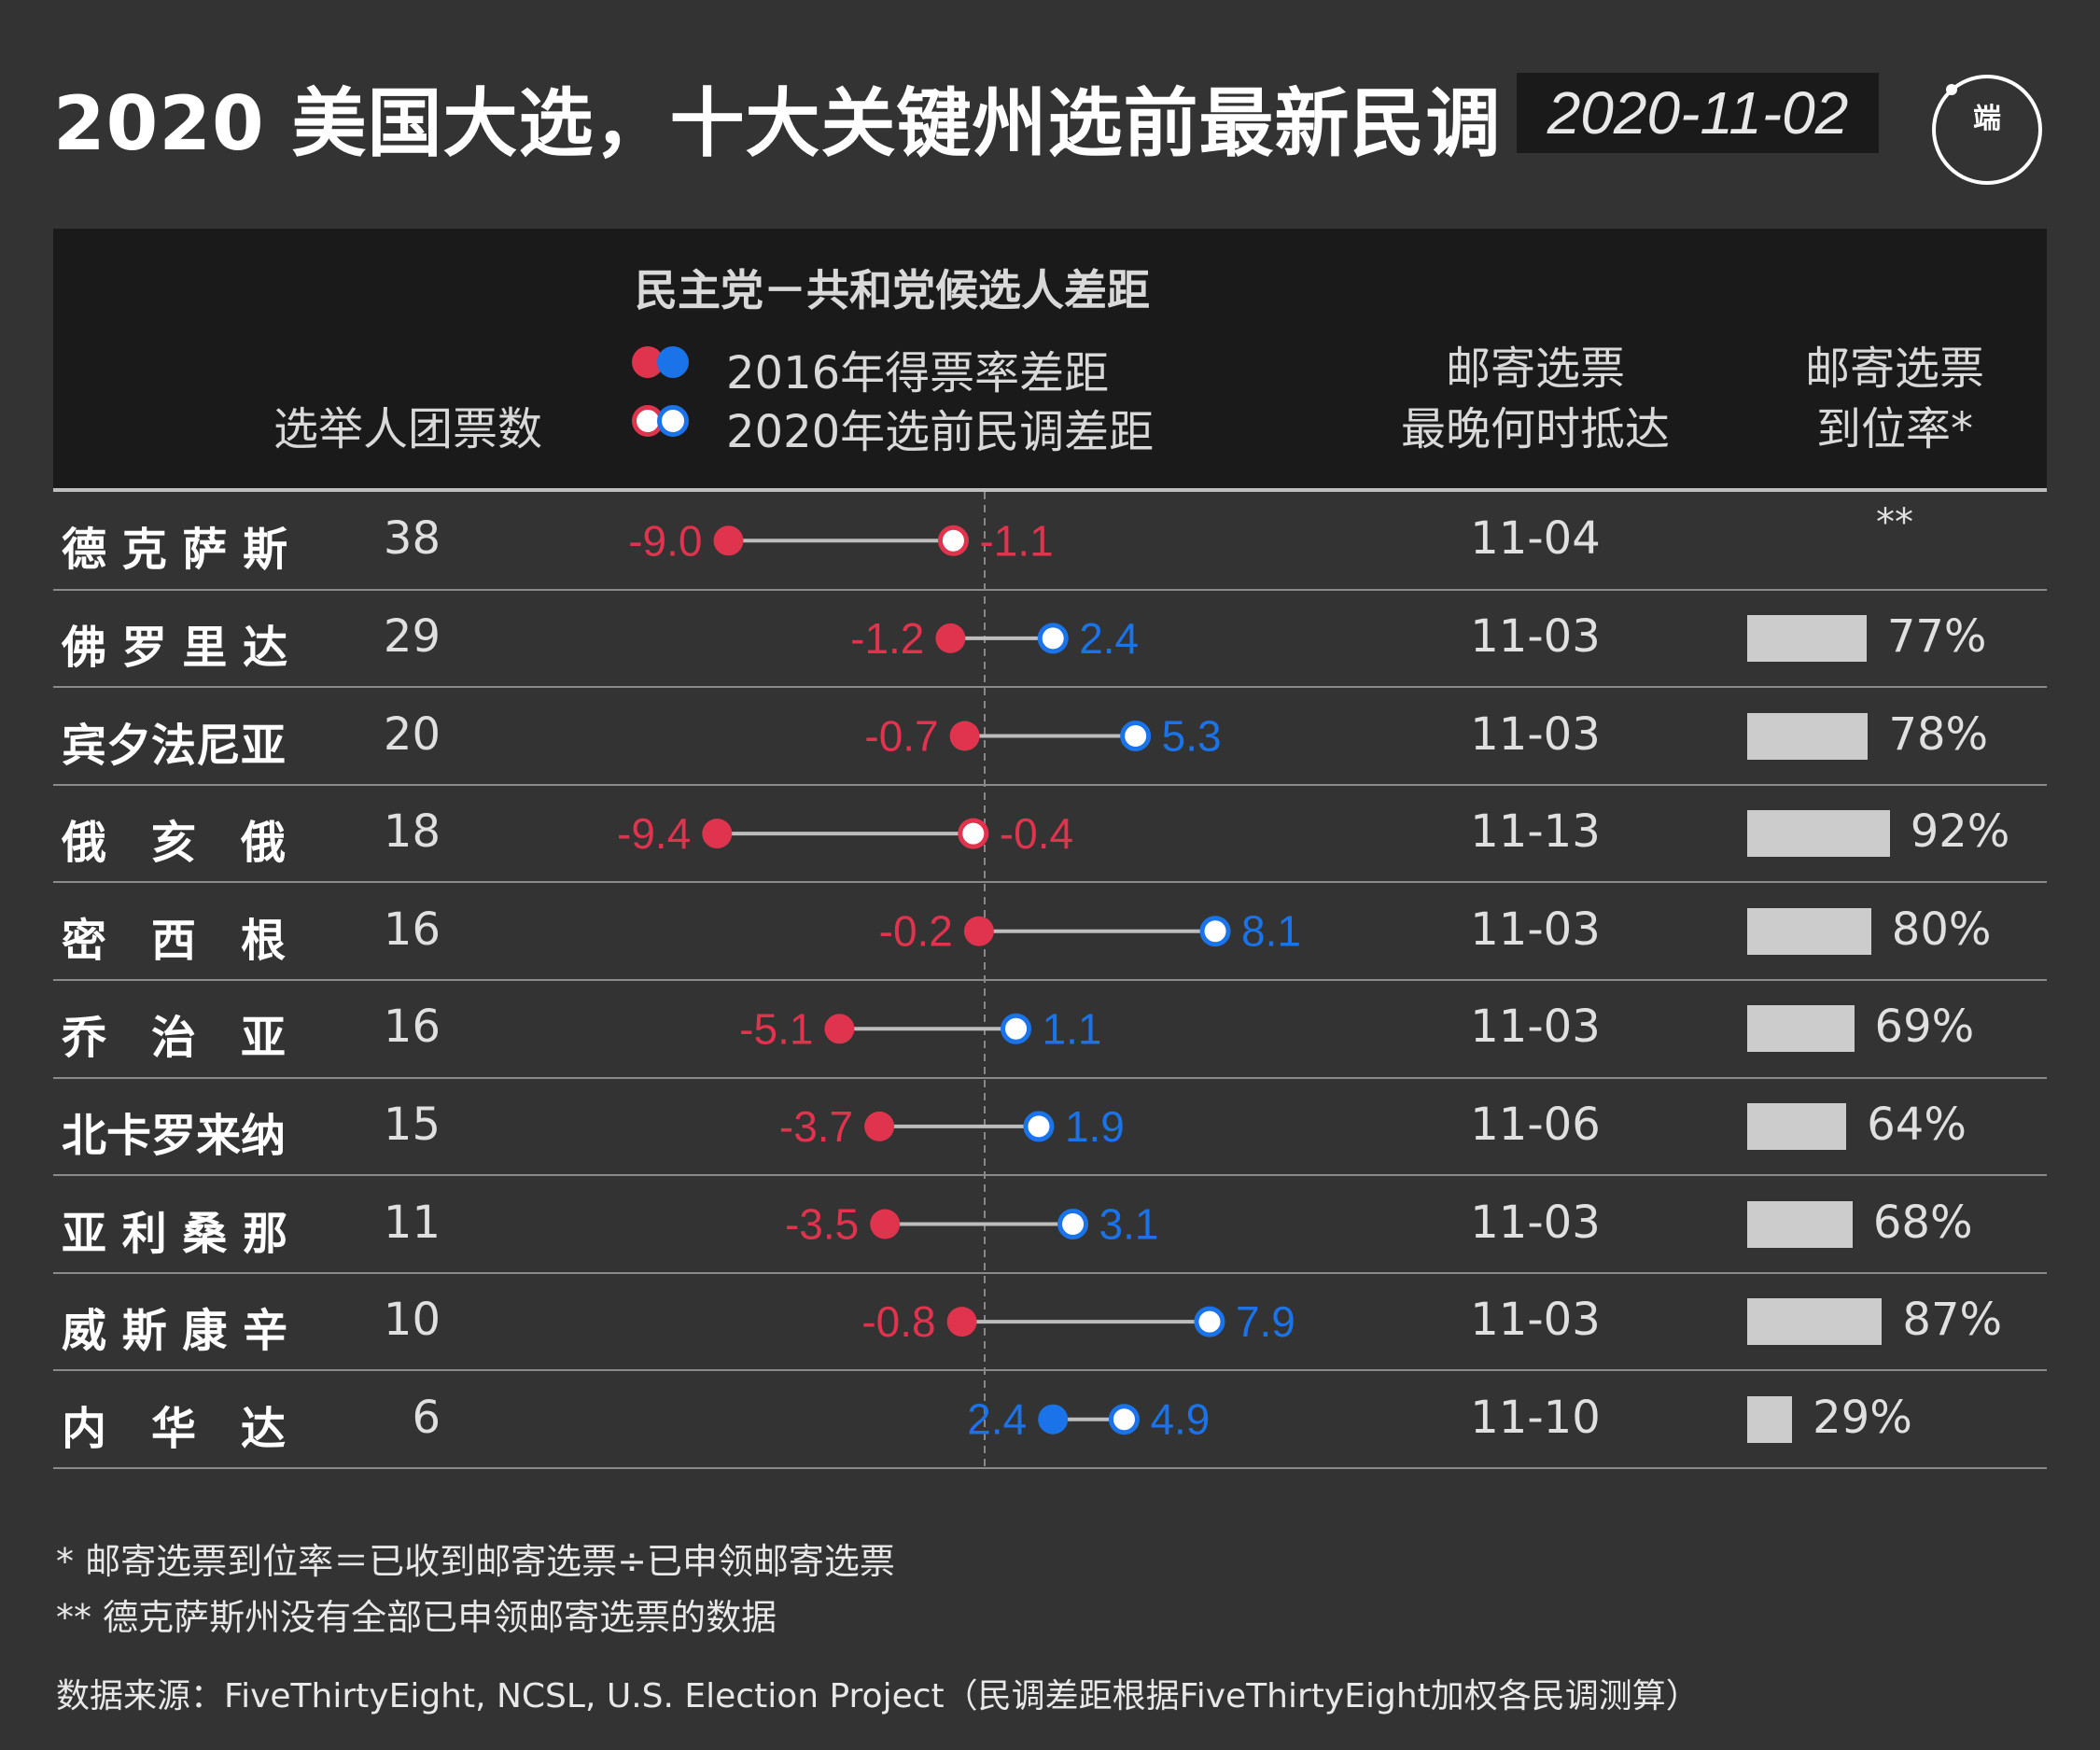 The height and width of the screenshot is (1750, 2100). Describe the element at coordinates (1894, 523) in the screenshot. I see `arrival-no-data: **` at that location.